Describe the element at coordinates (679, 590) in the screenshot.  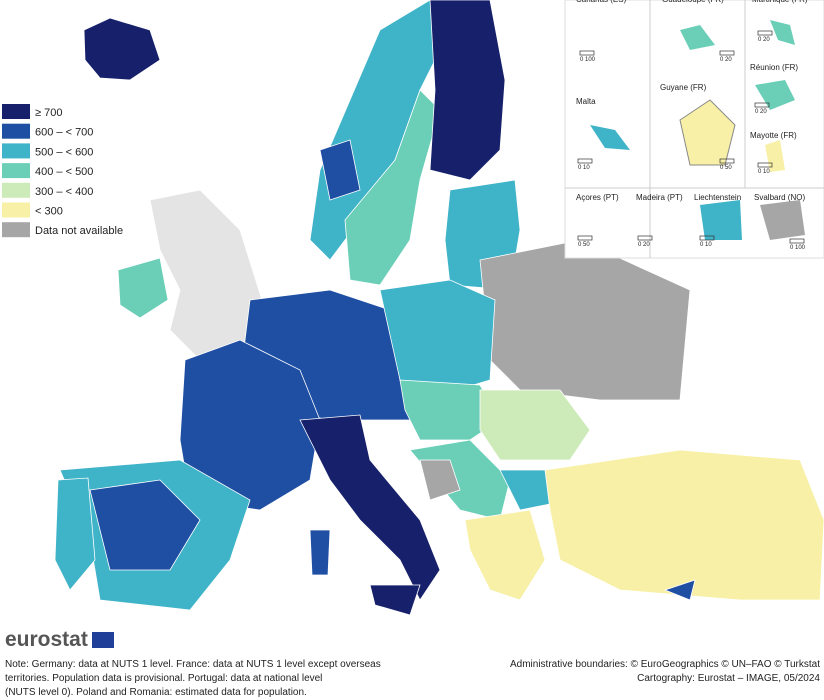
I see `cyprus` at that location.